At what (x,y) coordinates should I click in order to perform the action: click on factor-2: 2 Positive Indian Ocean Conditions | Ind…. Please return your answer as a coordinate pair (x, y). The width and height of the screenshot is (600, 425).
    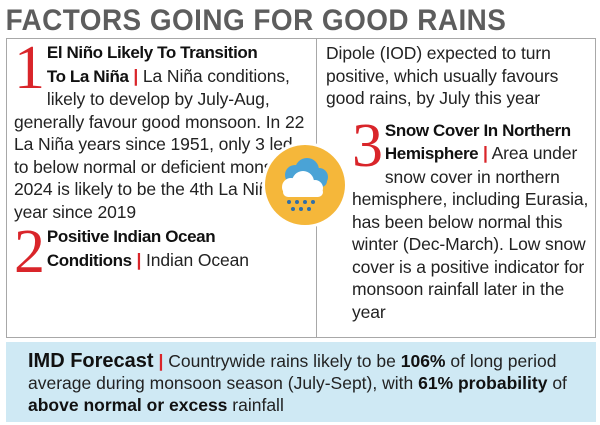
    Looking at the image, I should click on (160, 252).